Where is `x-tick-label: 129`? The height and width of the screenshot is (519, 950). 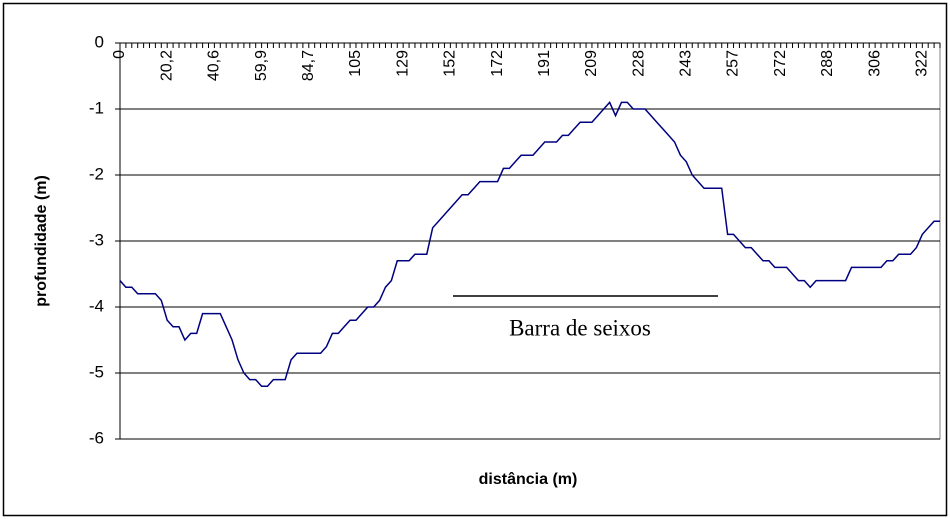 x-tick-label: 129 is located at coordinates (402, 63).